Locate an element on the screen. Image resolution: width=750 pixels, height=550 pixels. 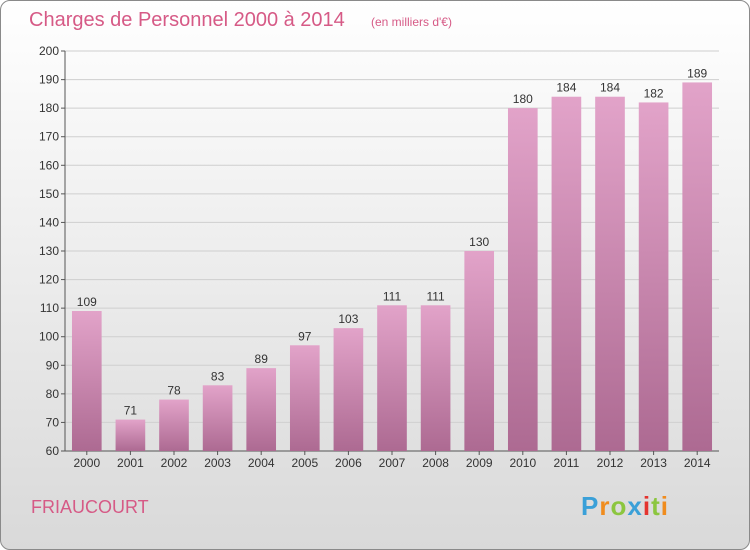
x-tick-label-2011: 2011 is located at coordinates (566, 463).